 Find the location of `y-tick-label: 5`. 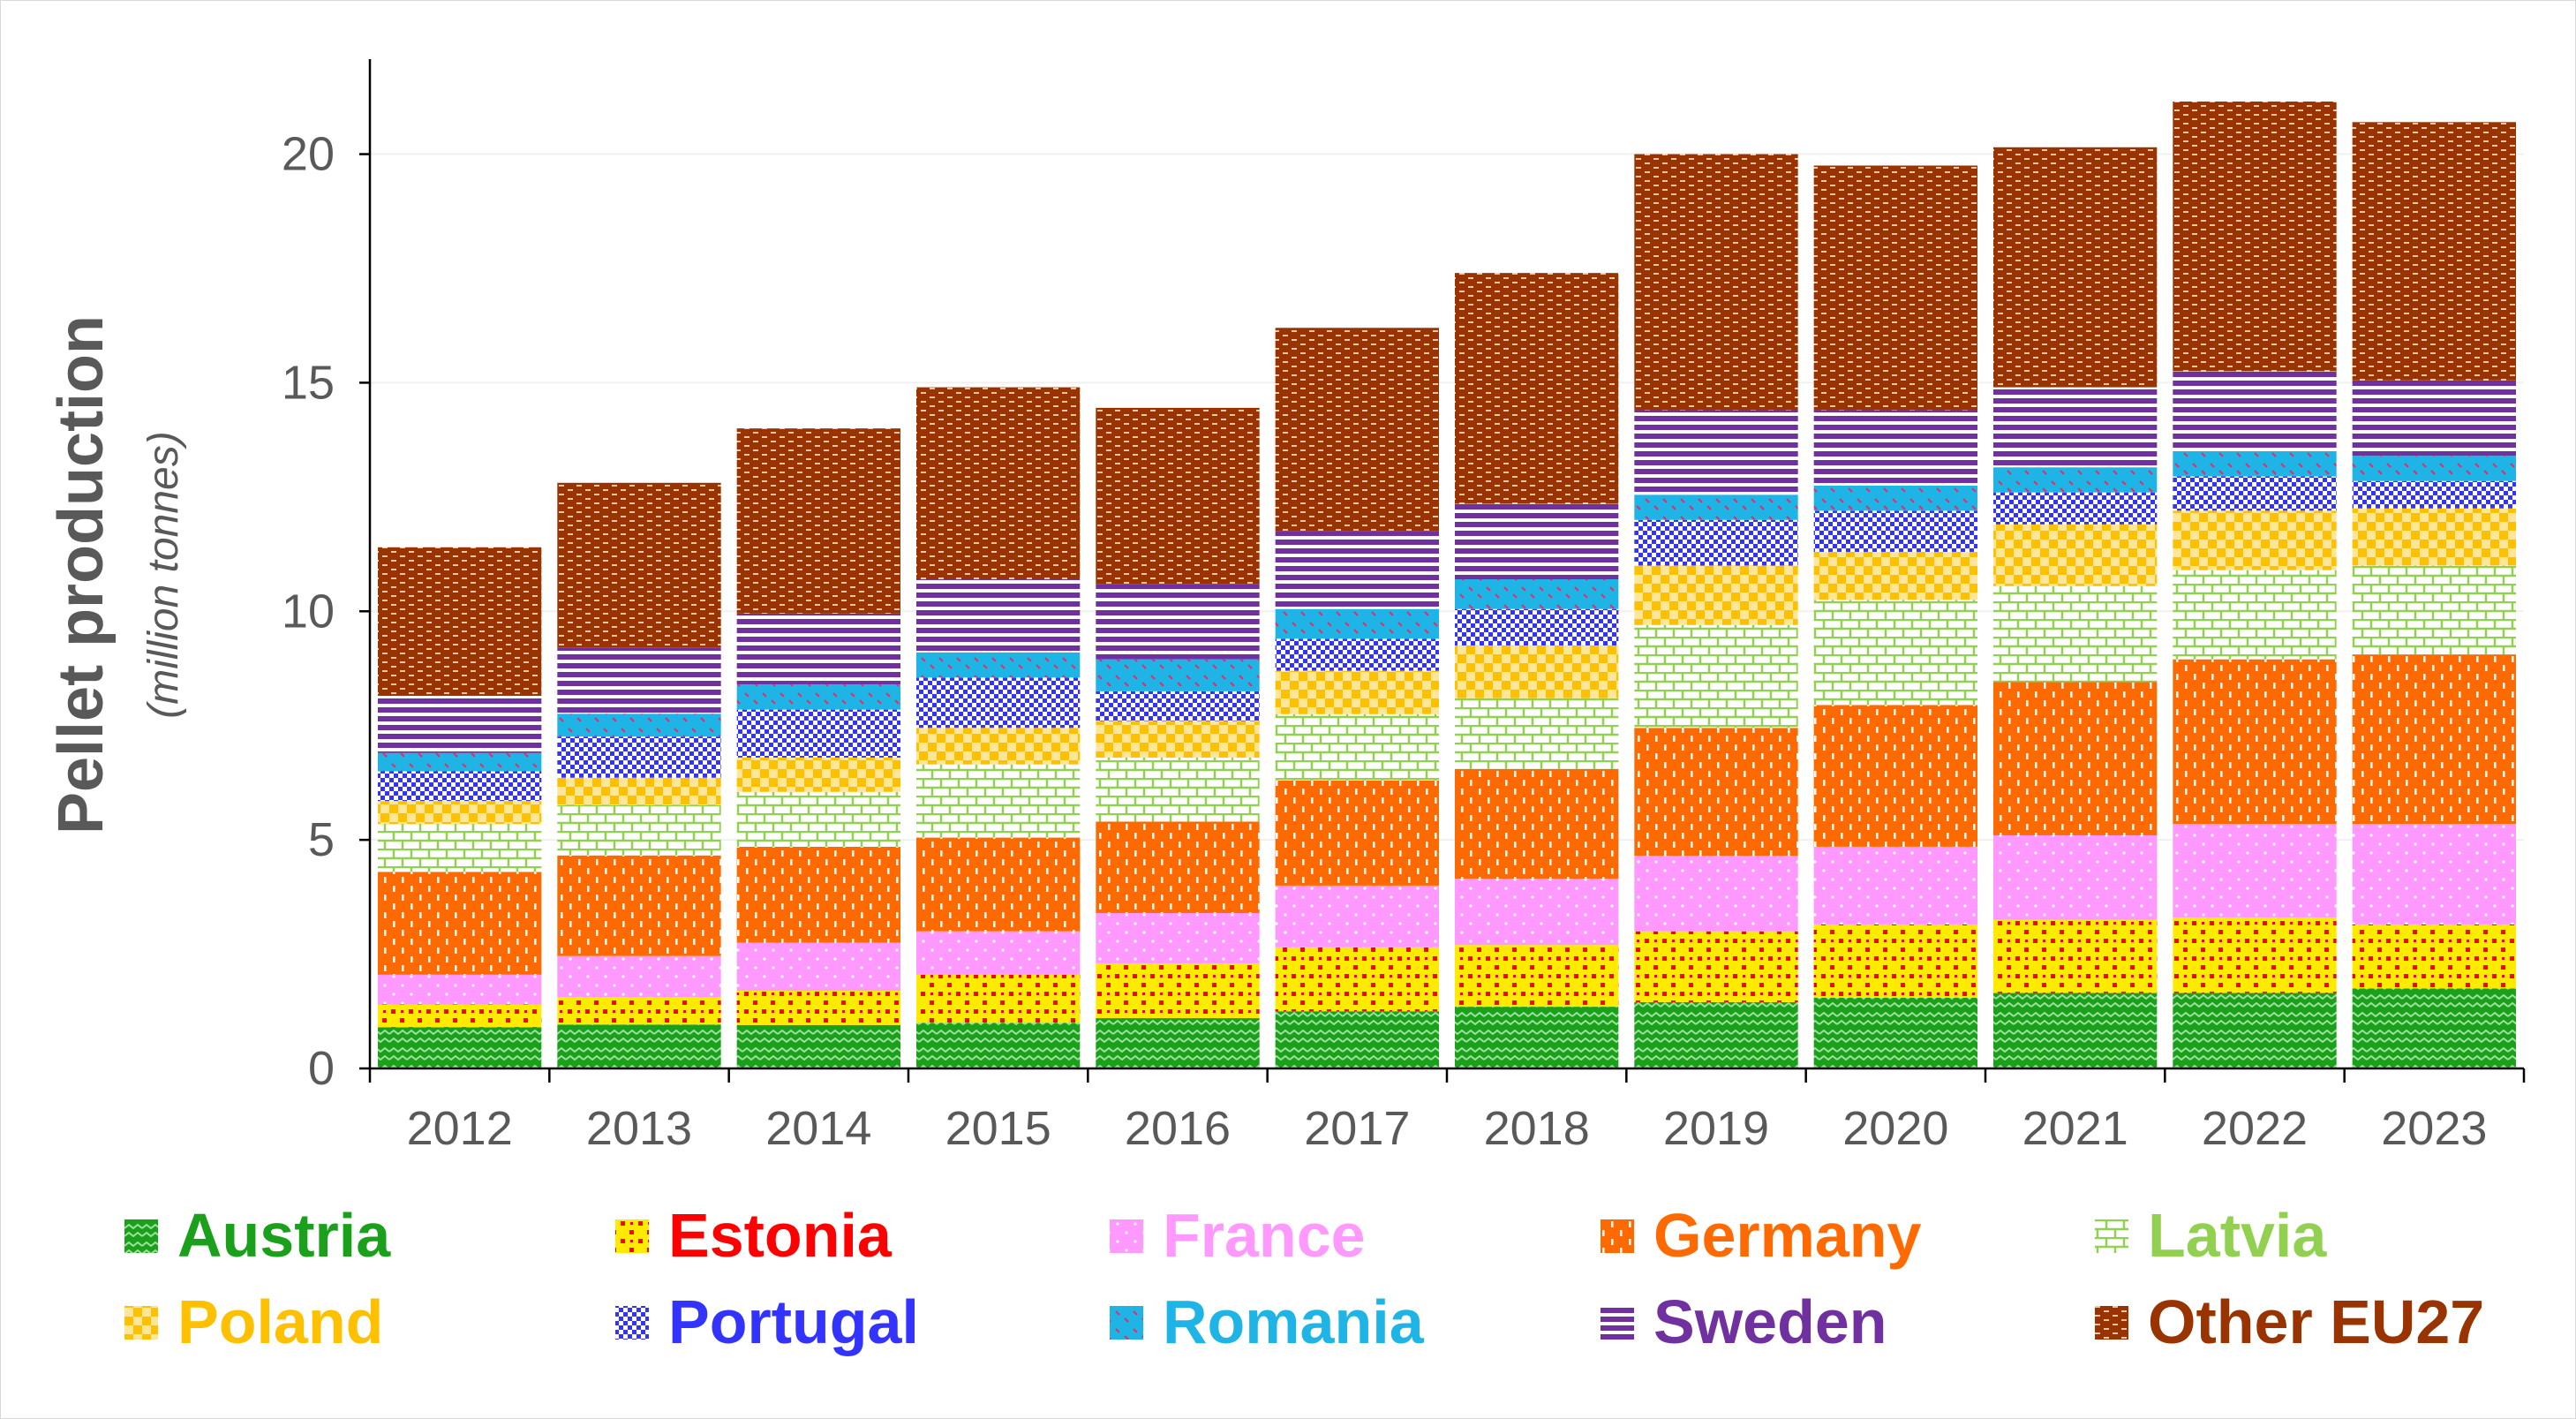

y-tick-label: 5 is located at coordinates (322, 840).